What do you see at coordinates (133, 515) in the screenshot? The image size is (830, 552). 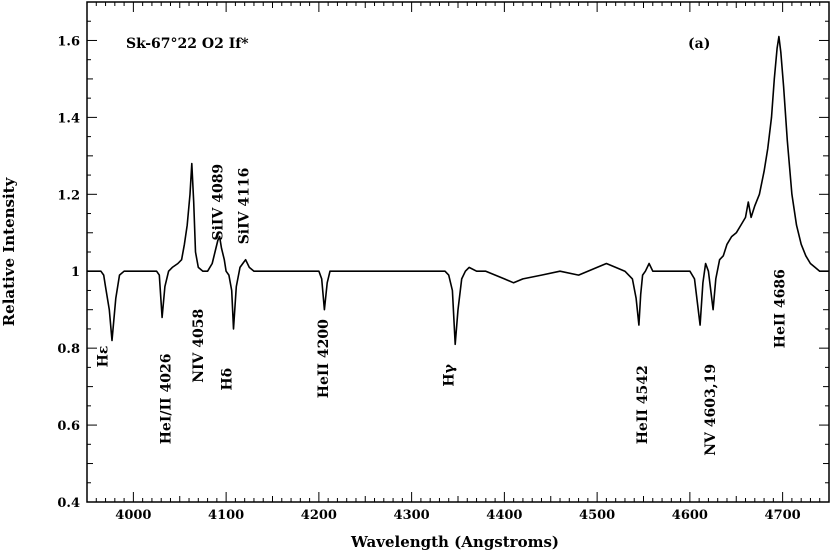 I see `x-tick-label: 4000` at bounding box center [133, 515].